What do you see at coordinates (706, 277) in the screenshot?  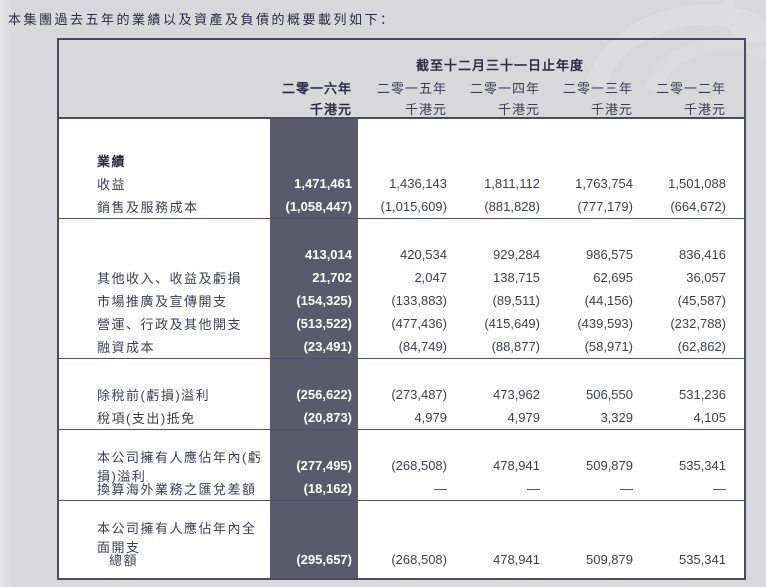 I see `value-cell: 36,057` at bounding box center [706, 277].